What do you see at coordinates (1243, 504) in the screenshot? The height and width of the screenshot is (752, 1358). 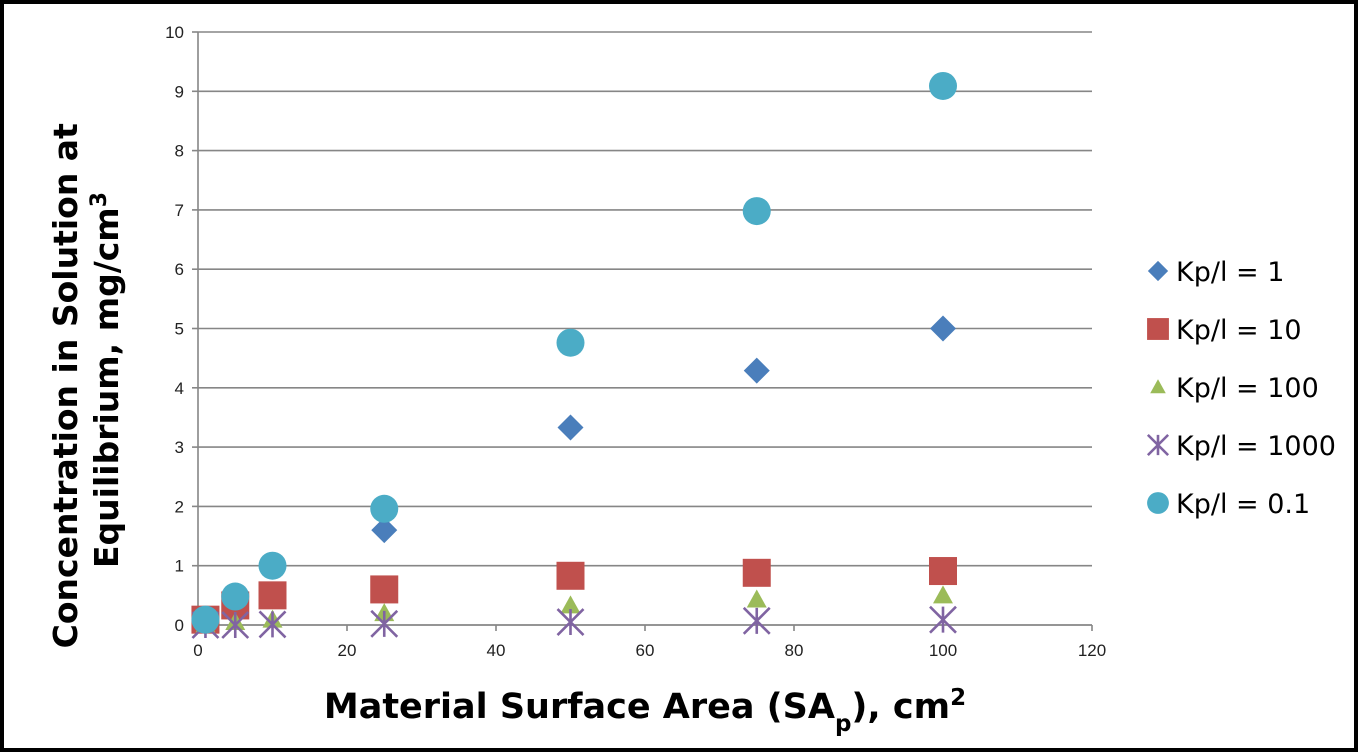 I see `legend-label: Kp/l = 0.1` at bounding box center [1243, 504].